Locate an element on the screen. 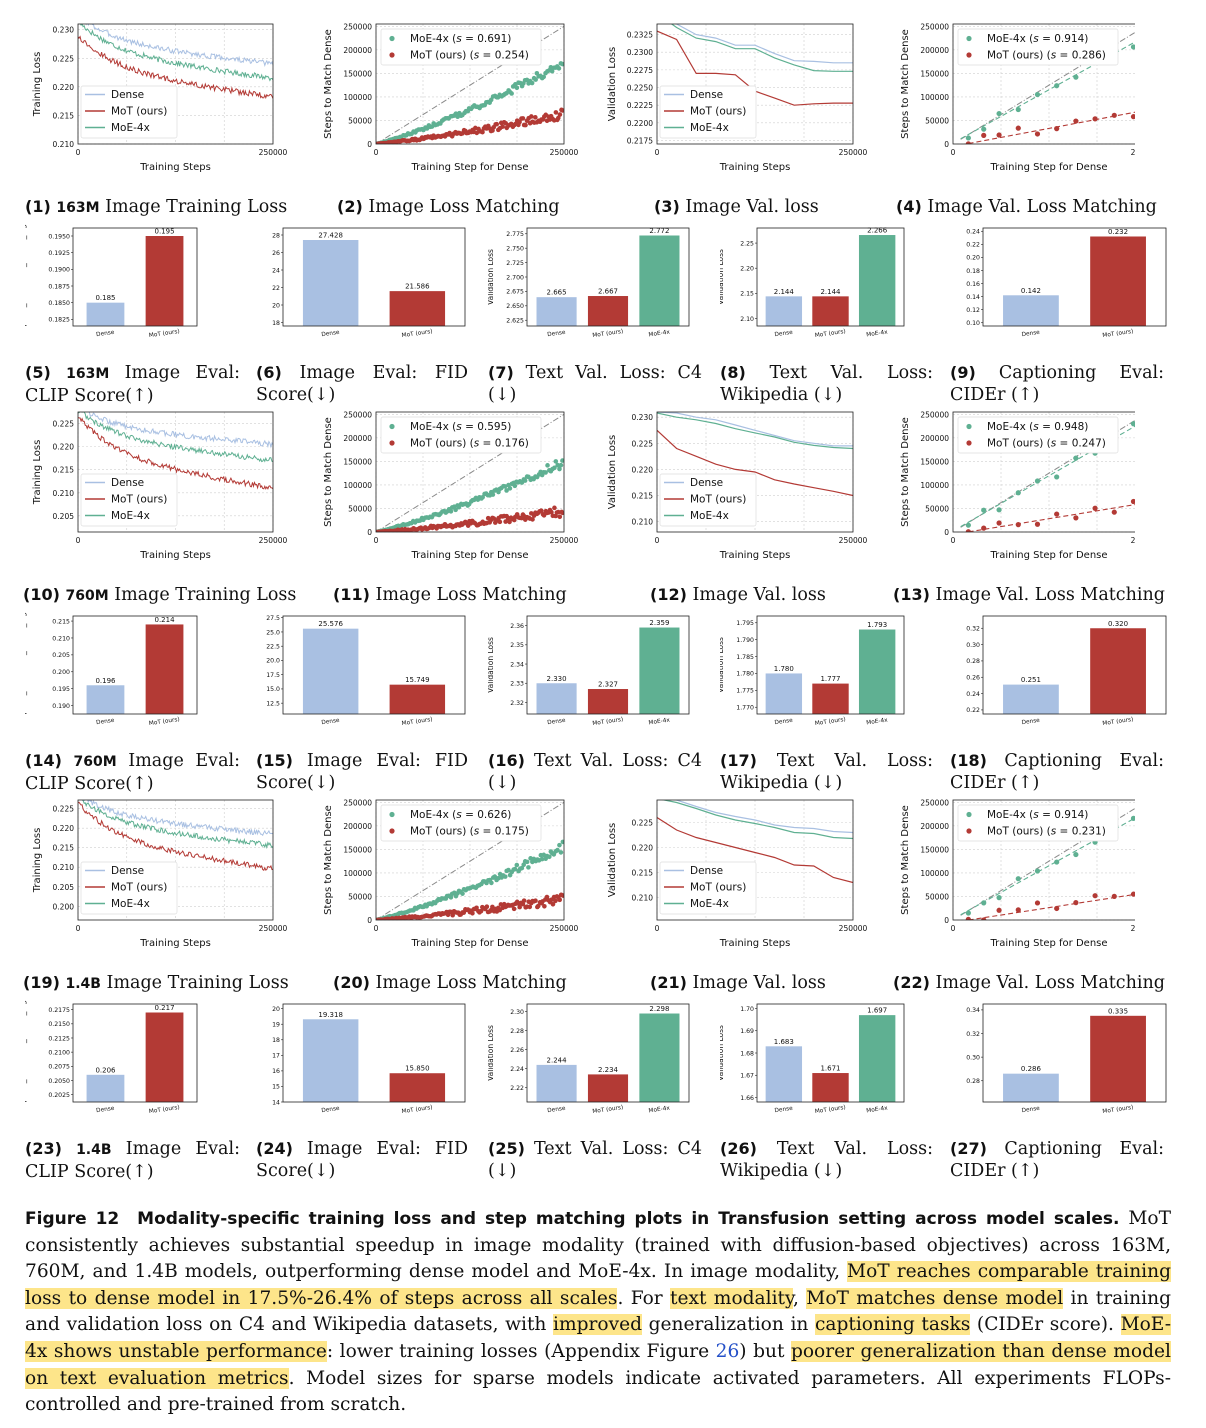 The width and height of the screenshot is (1206, 1428). legend-label: MoT (ours) (s = 0.176) is located at coordinates (469, 444).